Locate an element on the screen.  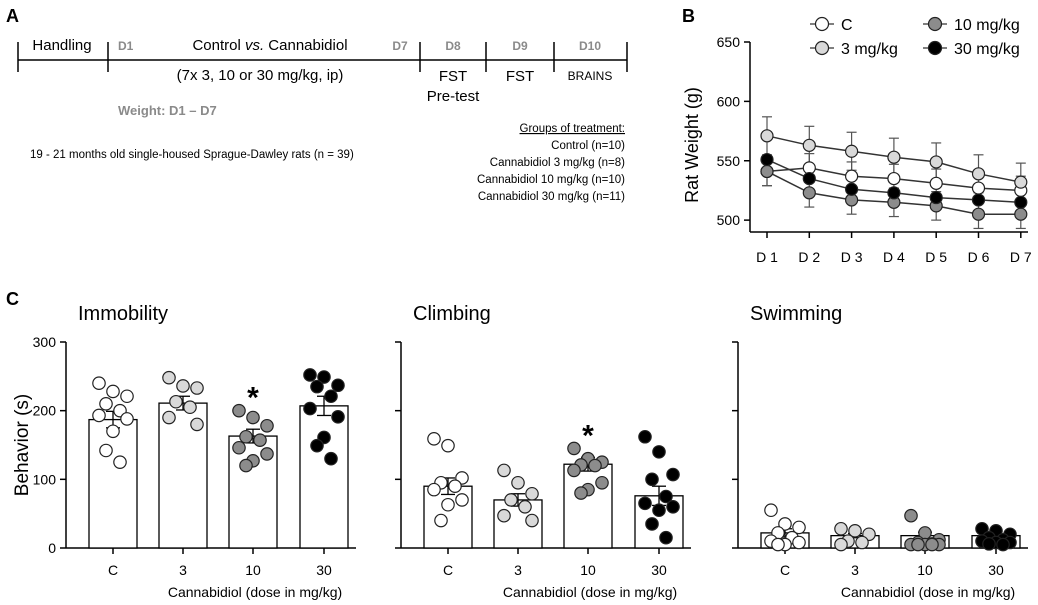
day-label-d9: D9 is located at coordinates (520, 46).